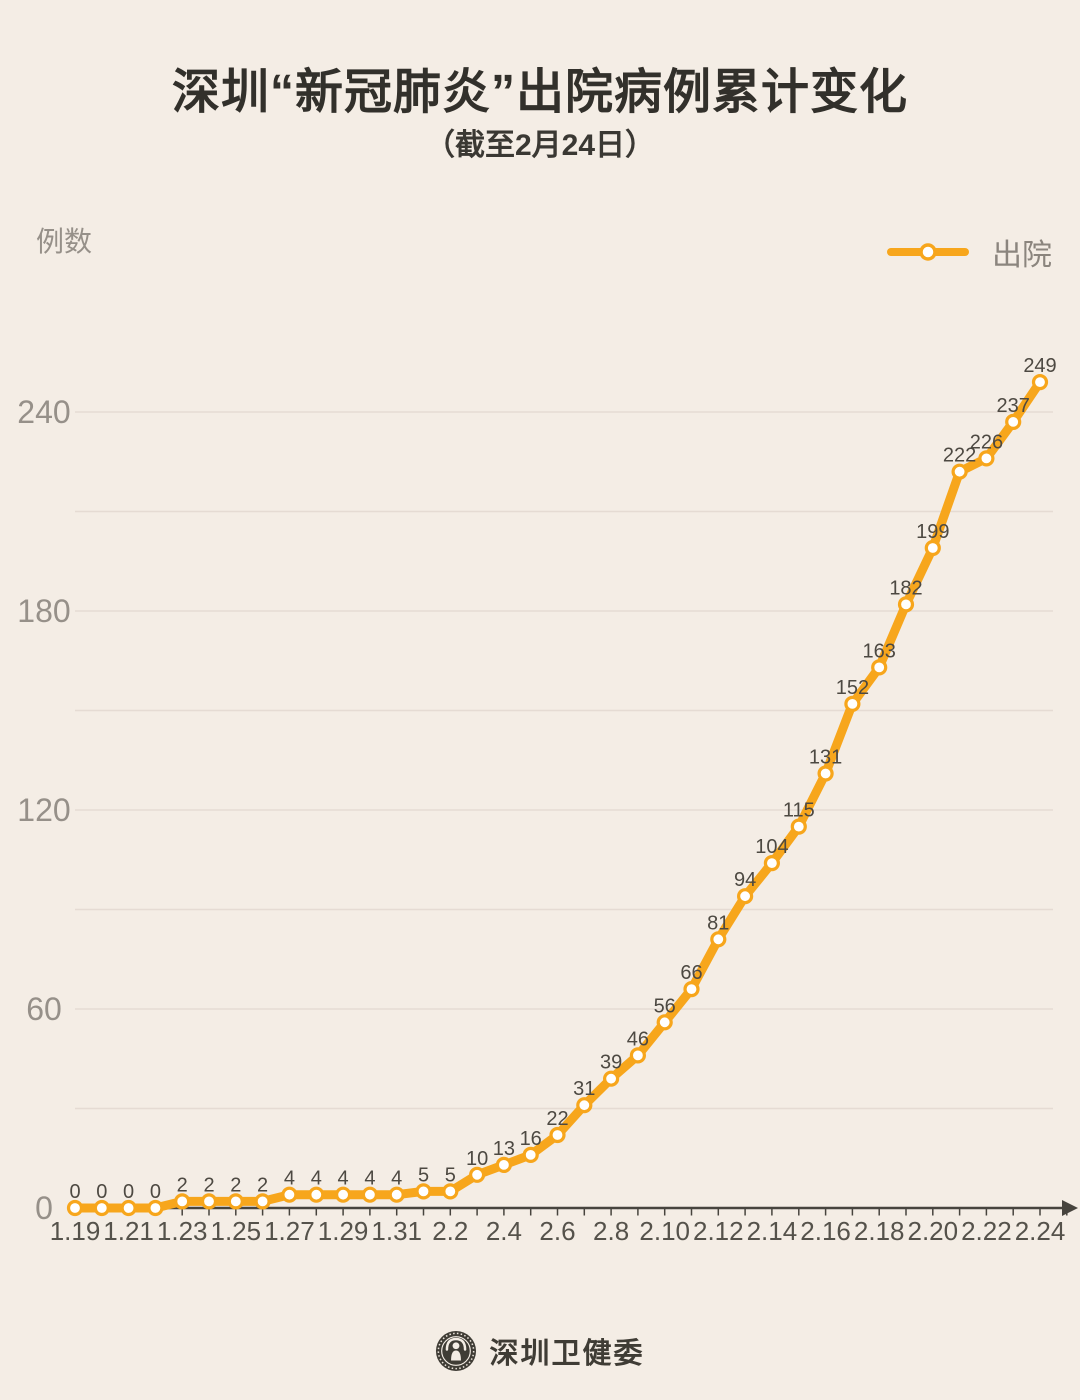 This screenshot has height=1400, width=1080. I want to click on page-title: 深圳“新冠肺炎”出院病例累计变化, so click(539, 92).